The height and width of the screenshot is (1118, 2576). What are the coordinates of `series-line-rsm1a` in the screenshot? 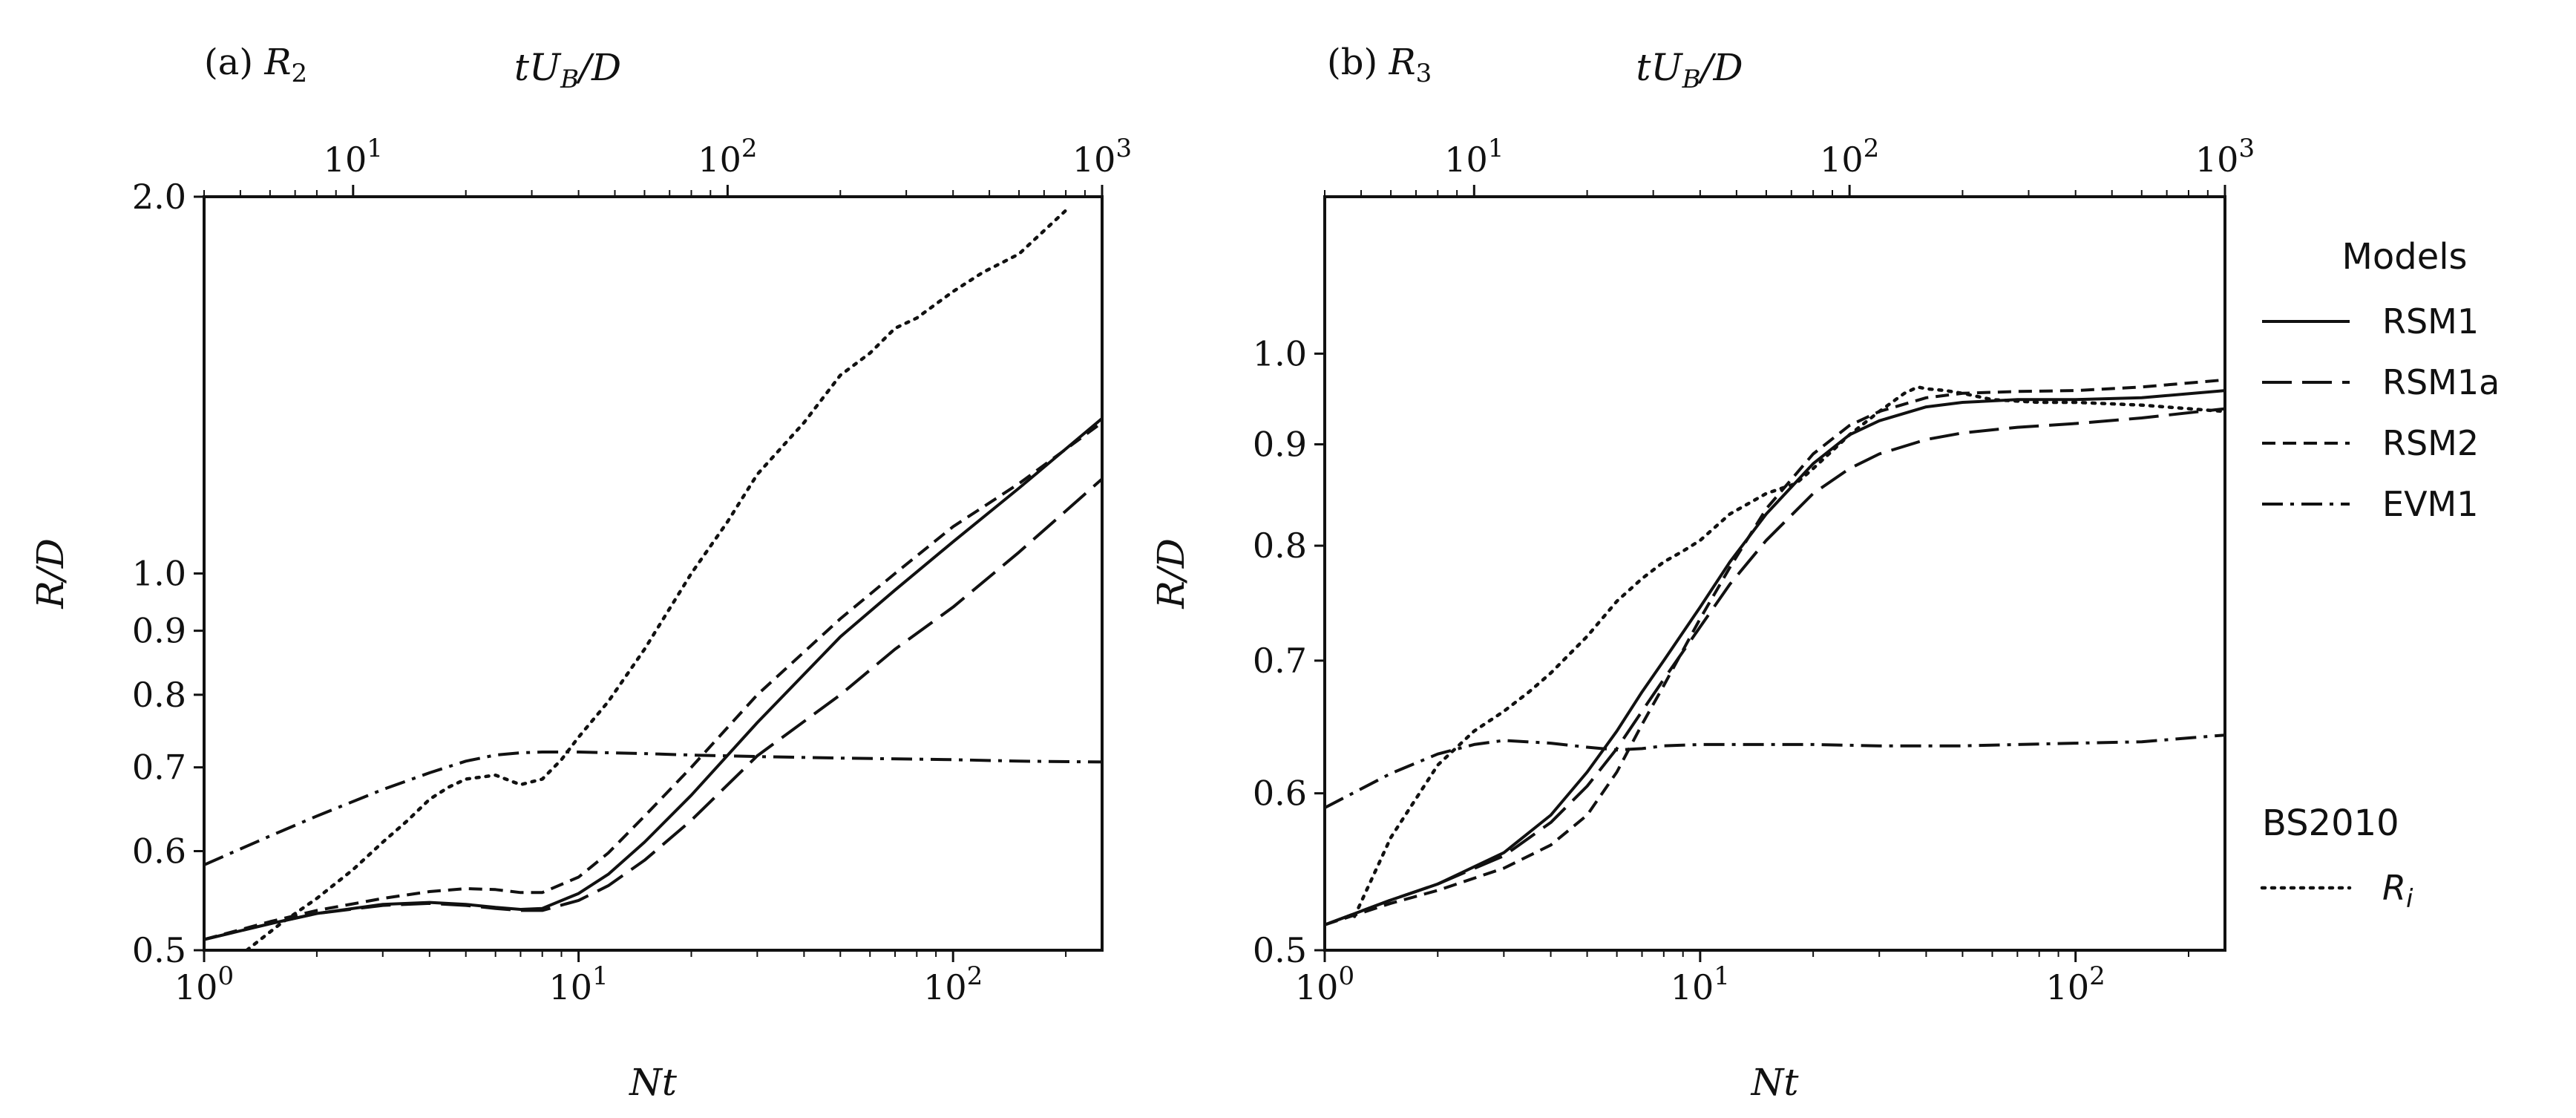 It's located at (653, 709).